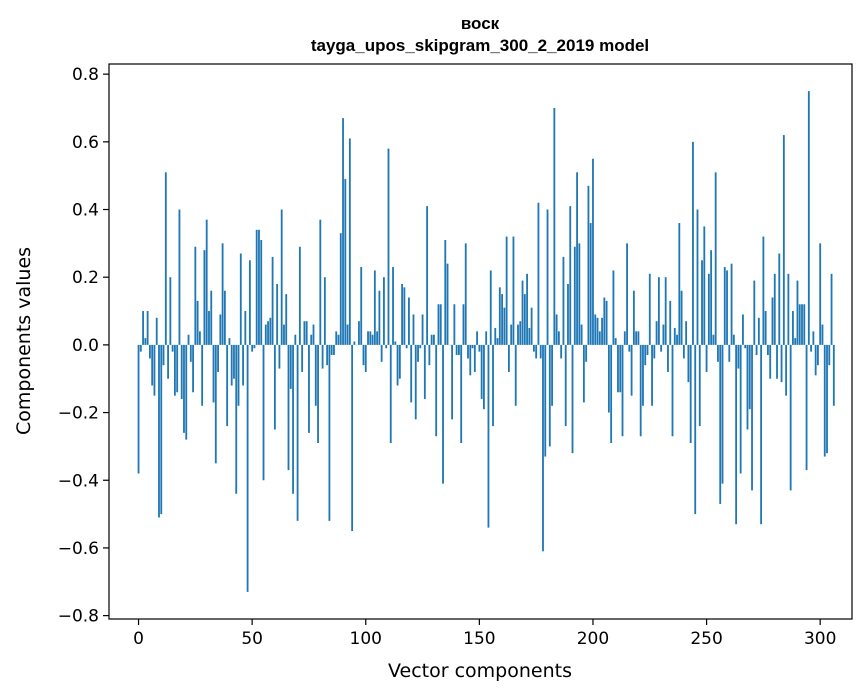 Image resolution: width=867 pixels, height=696 pixels. What do you see at coordinates (480, 23) in the screenshot?
I see `chart-title-word: воск` at bounding box center [480, 23].